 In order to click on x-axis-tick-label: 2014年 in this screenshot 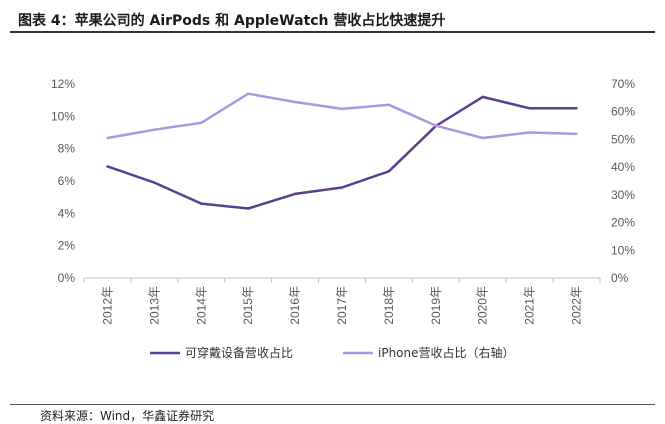, I will do `click(201, 305)`.